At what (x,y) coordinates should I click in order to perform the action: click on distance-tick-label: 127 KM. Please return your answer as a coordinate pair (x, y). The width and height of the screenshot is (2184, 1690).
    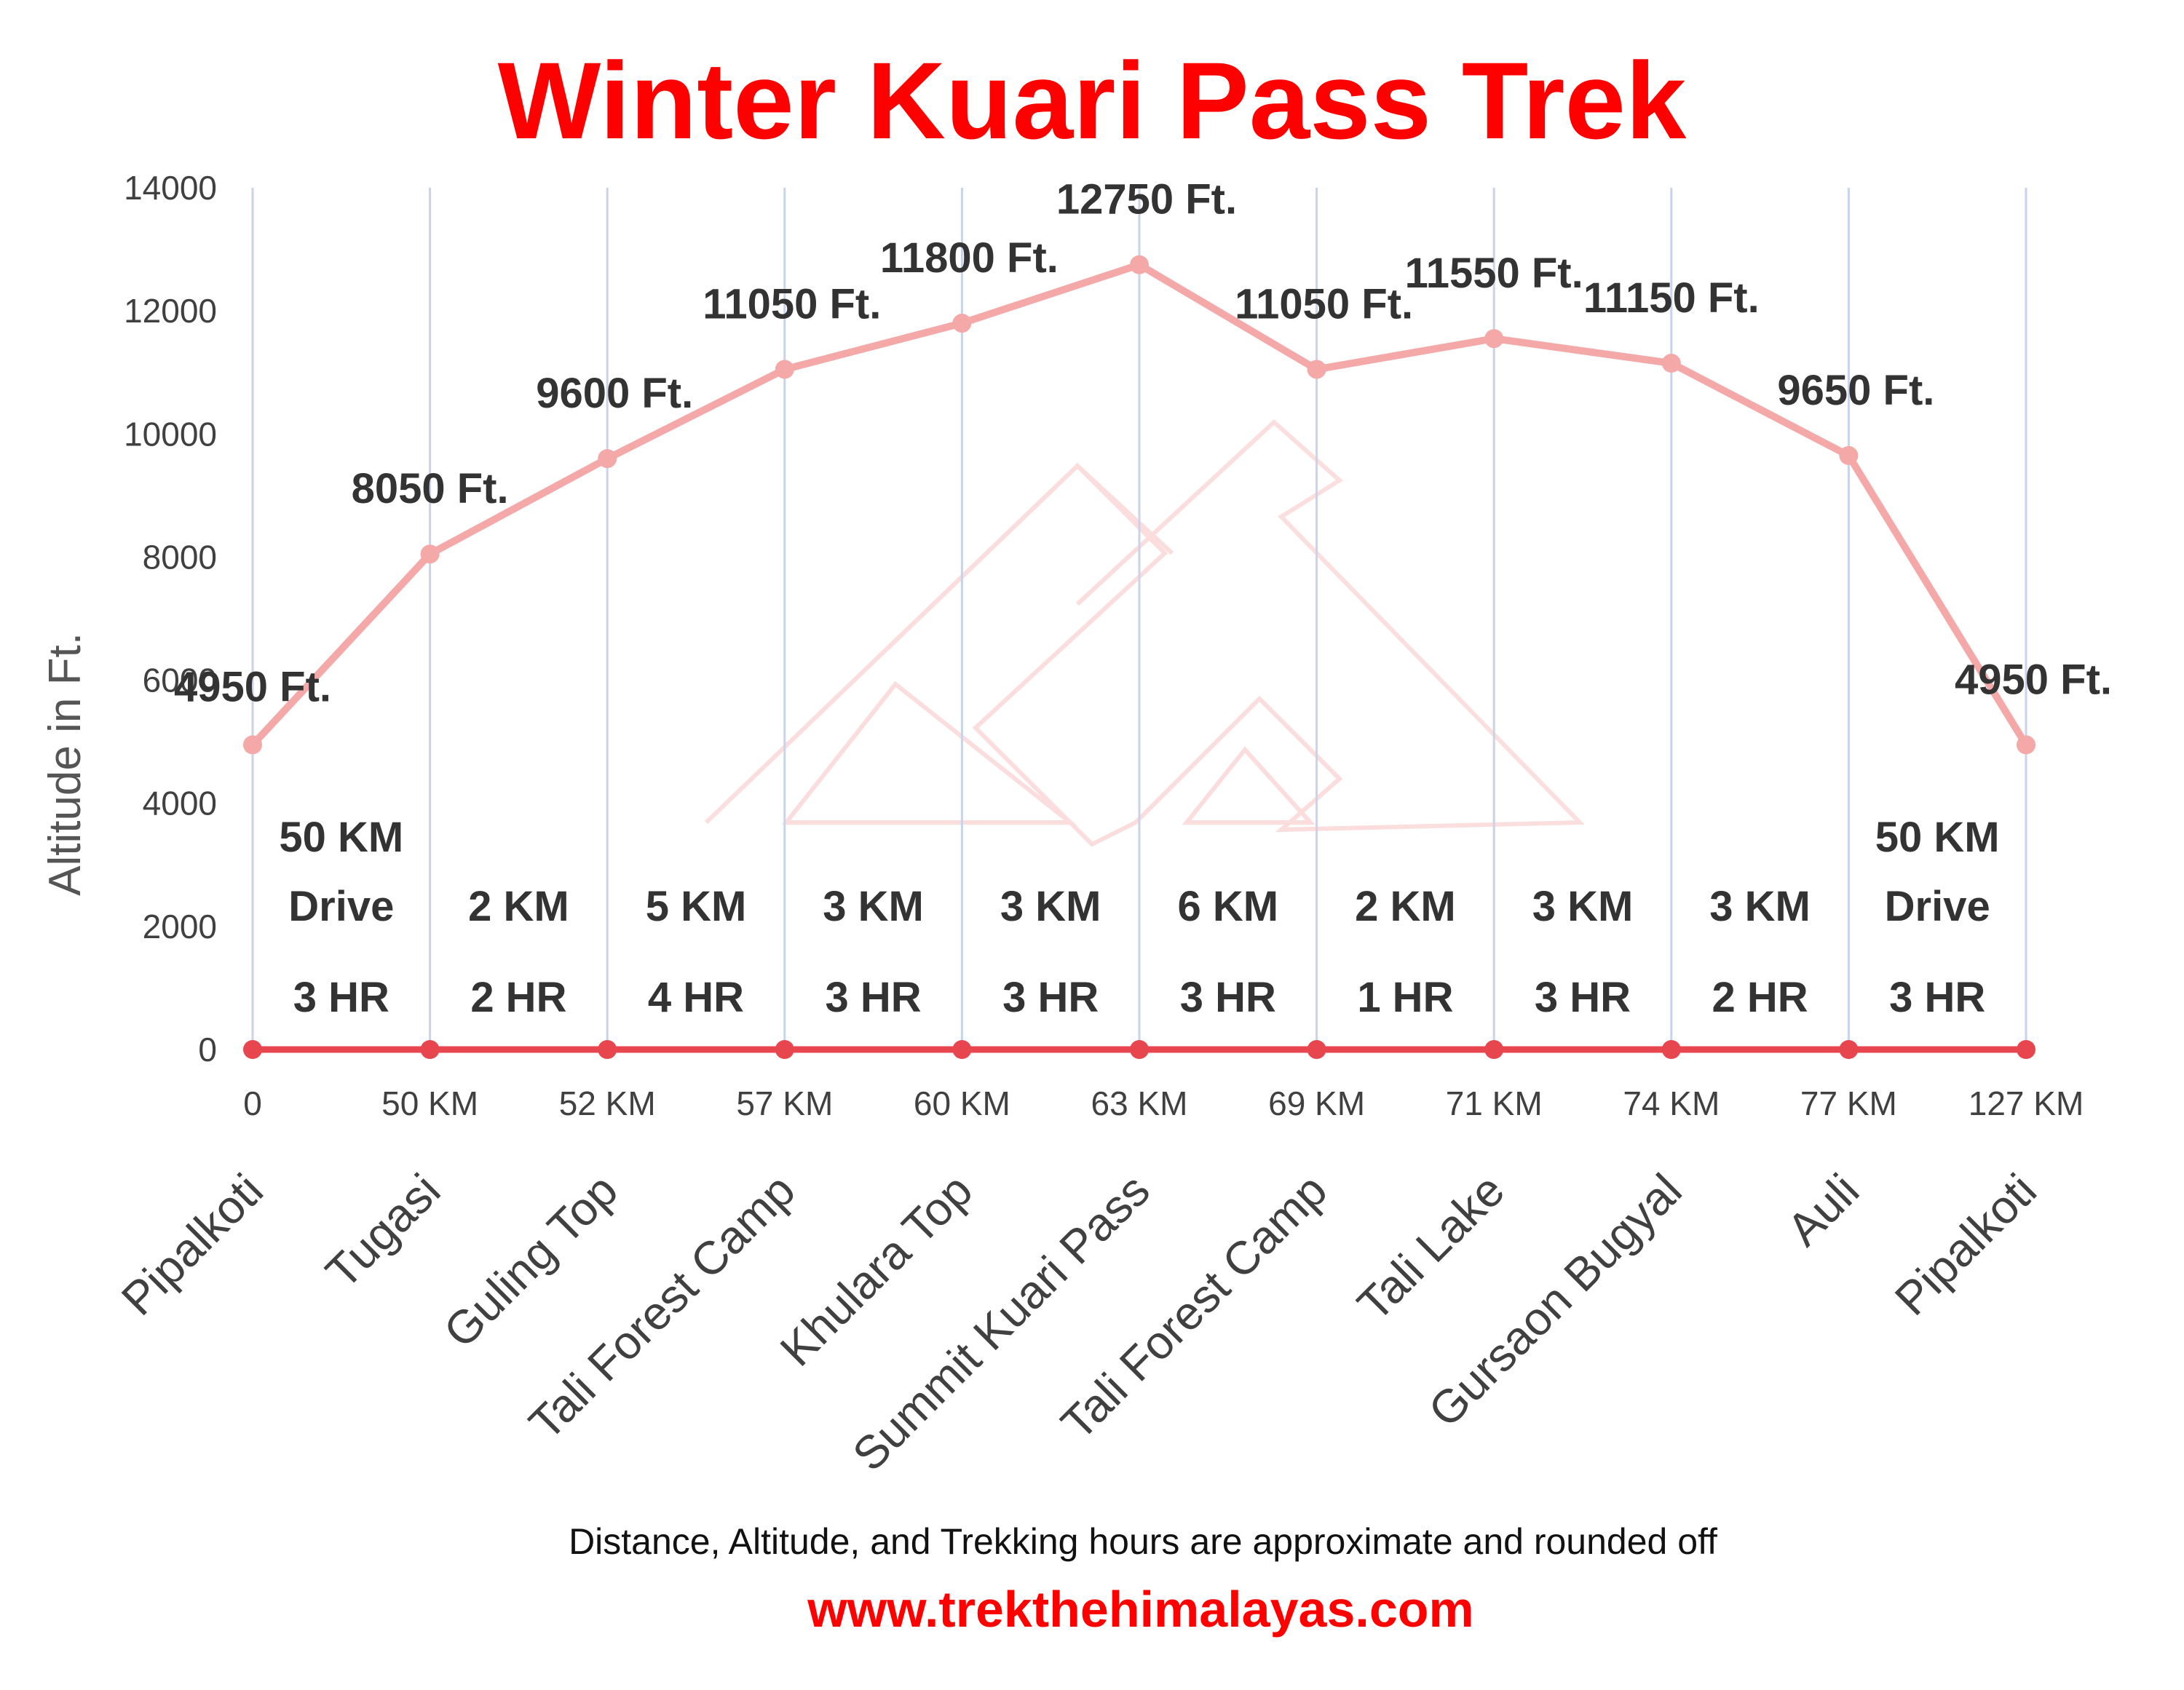
    Looking at the image, I should click on (2026, 1103).